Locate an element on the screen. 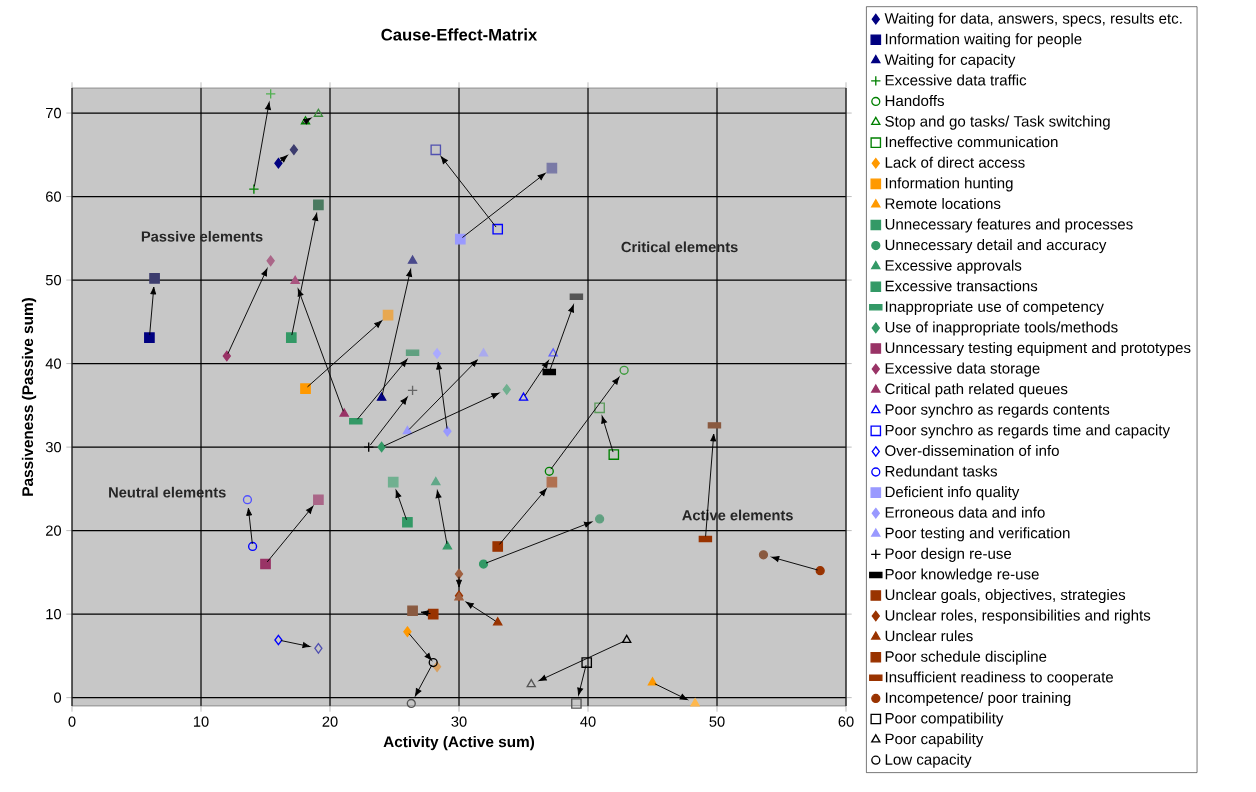  legend-label: Poor synchro as regards time and capacity is located at coordinates (1028, 431).